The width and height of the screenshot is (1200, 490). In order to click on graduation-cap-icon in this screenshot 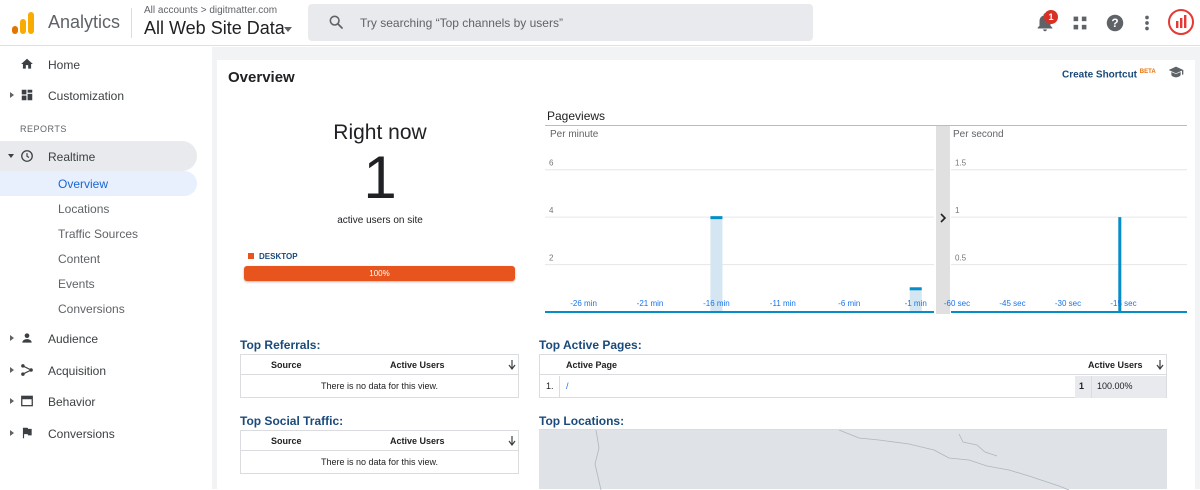, I will do `click(1176, 72)`.